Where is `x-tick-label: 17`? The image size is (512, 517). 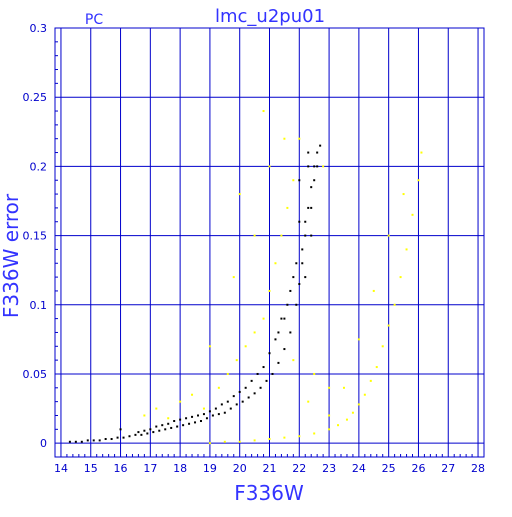 x-tick-label: 17 is located at coordinates (150, 468).